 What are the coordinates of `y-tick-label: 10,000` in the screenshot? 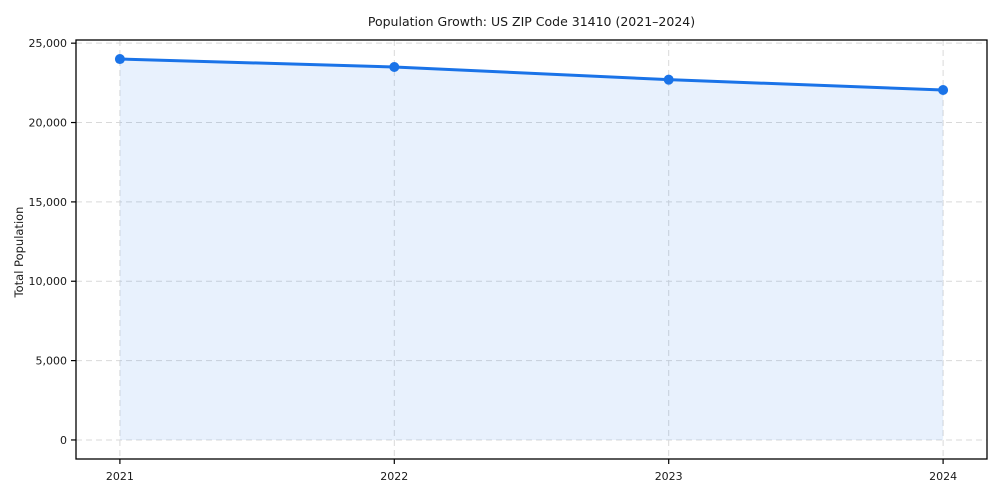 It's located at (48, 281).